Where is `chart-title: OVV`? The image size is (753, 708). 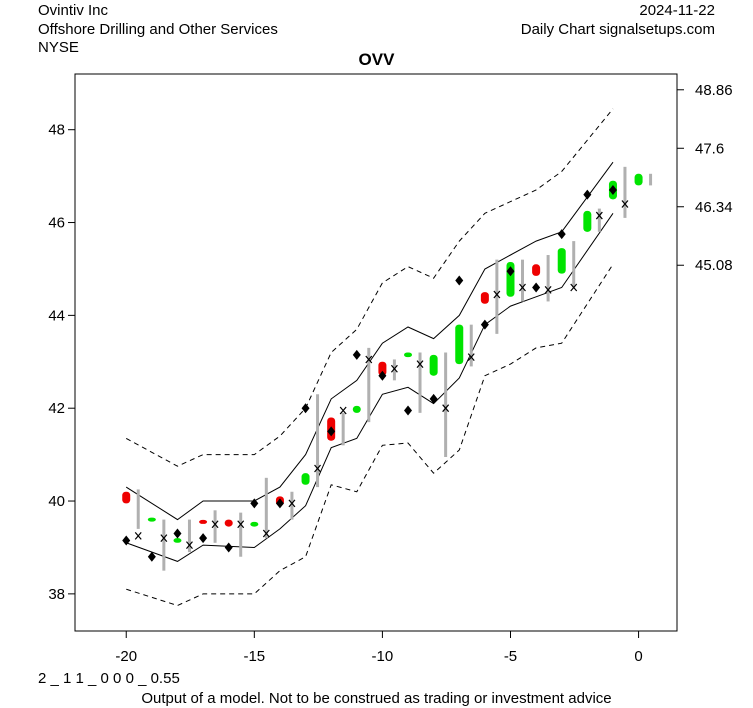
chart-title: OVV is located at coordinates (376, 59).